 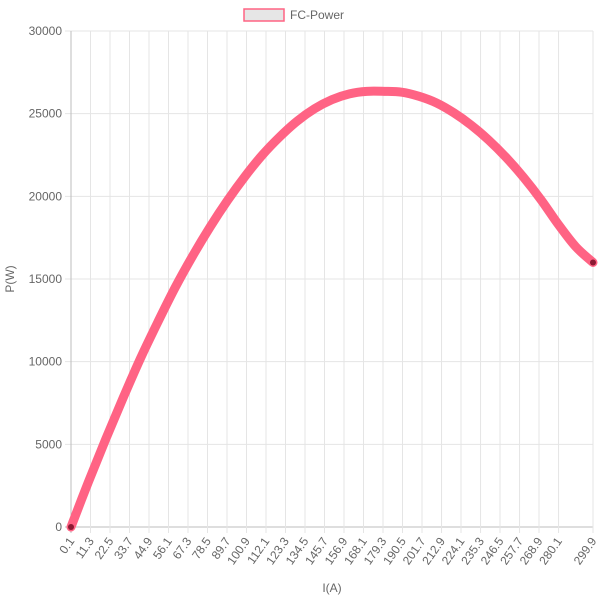 What do you see at coordinates (331, 588) in the screenshot?
I see `x-axis-title: I(A)` at bounding box center [331, 588].